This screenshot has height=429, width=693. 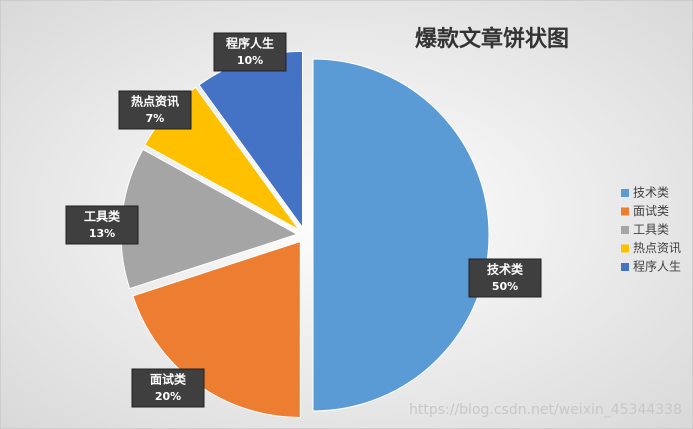 What do you see at coordinates (102, 233) in the screenshot?
I see `data-label-value: 13%` at bounding box center [102, 233].